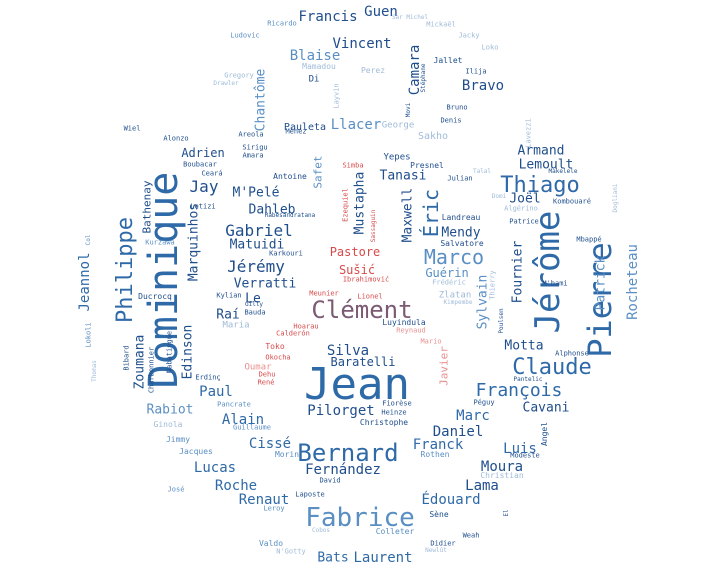 Image resolution: width=720 pixels, height=576 pixels. Describe the element at coordinates (341, 411) in the screenshot. I see `word-pilorget: Pilorget` at that location.